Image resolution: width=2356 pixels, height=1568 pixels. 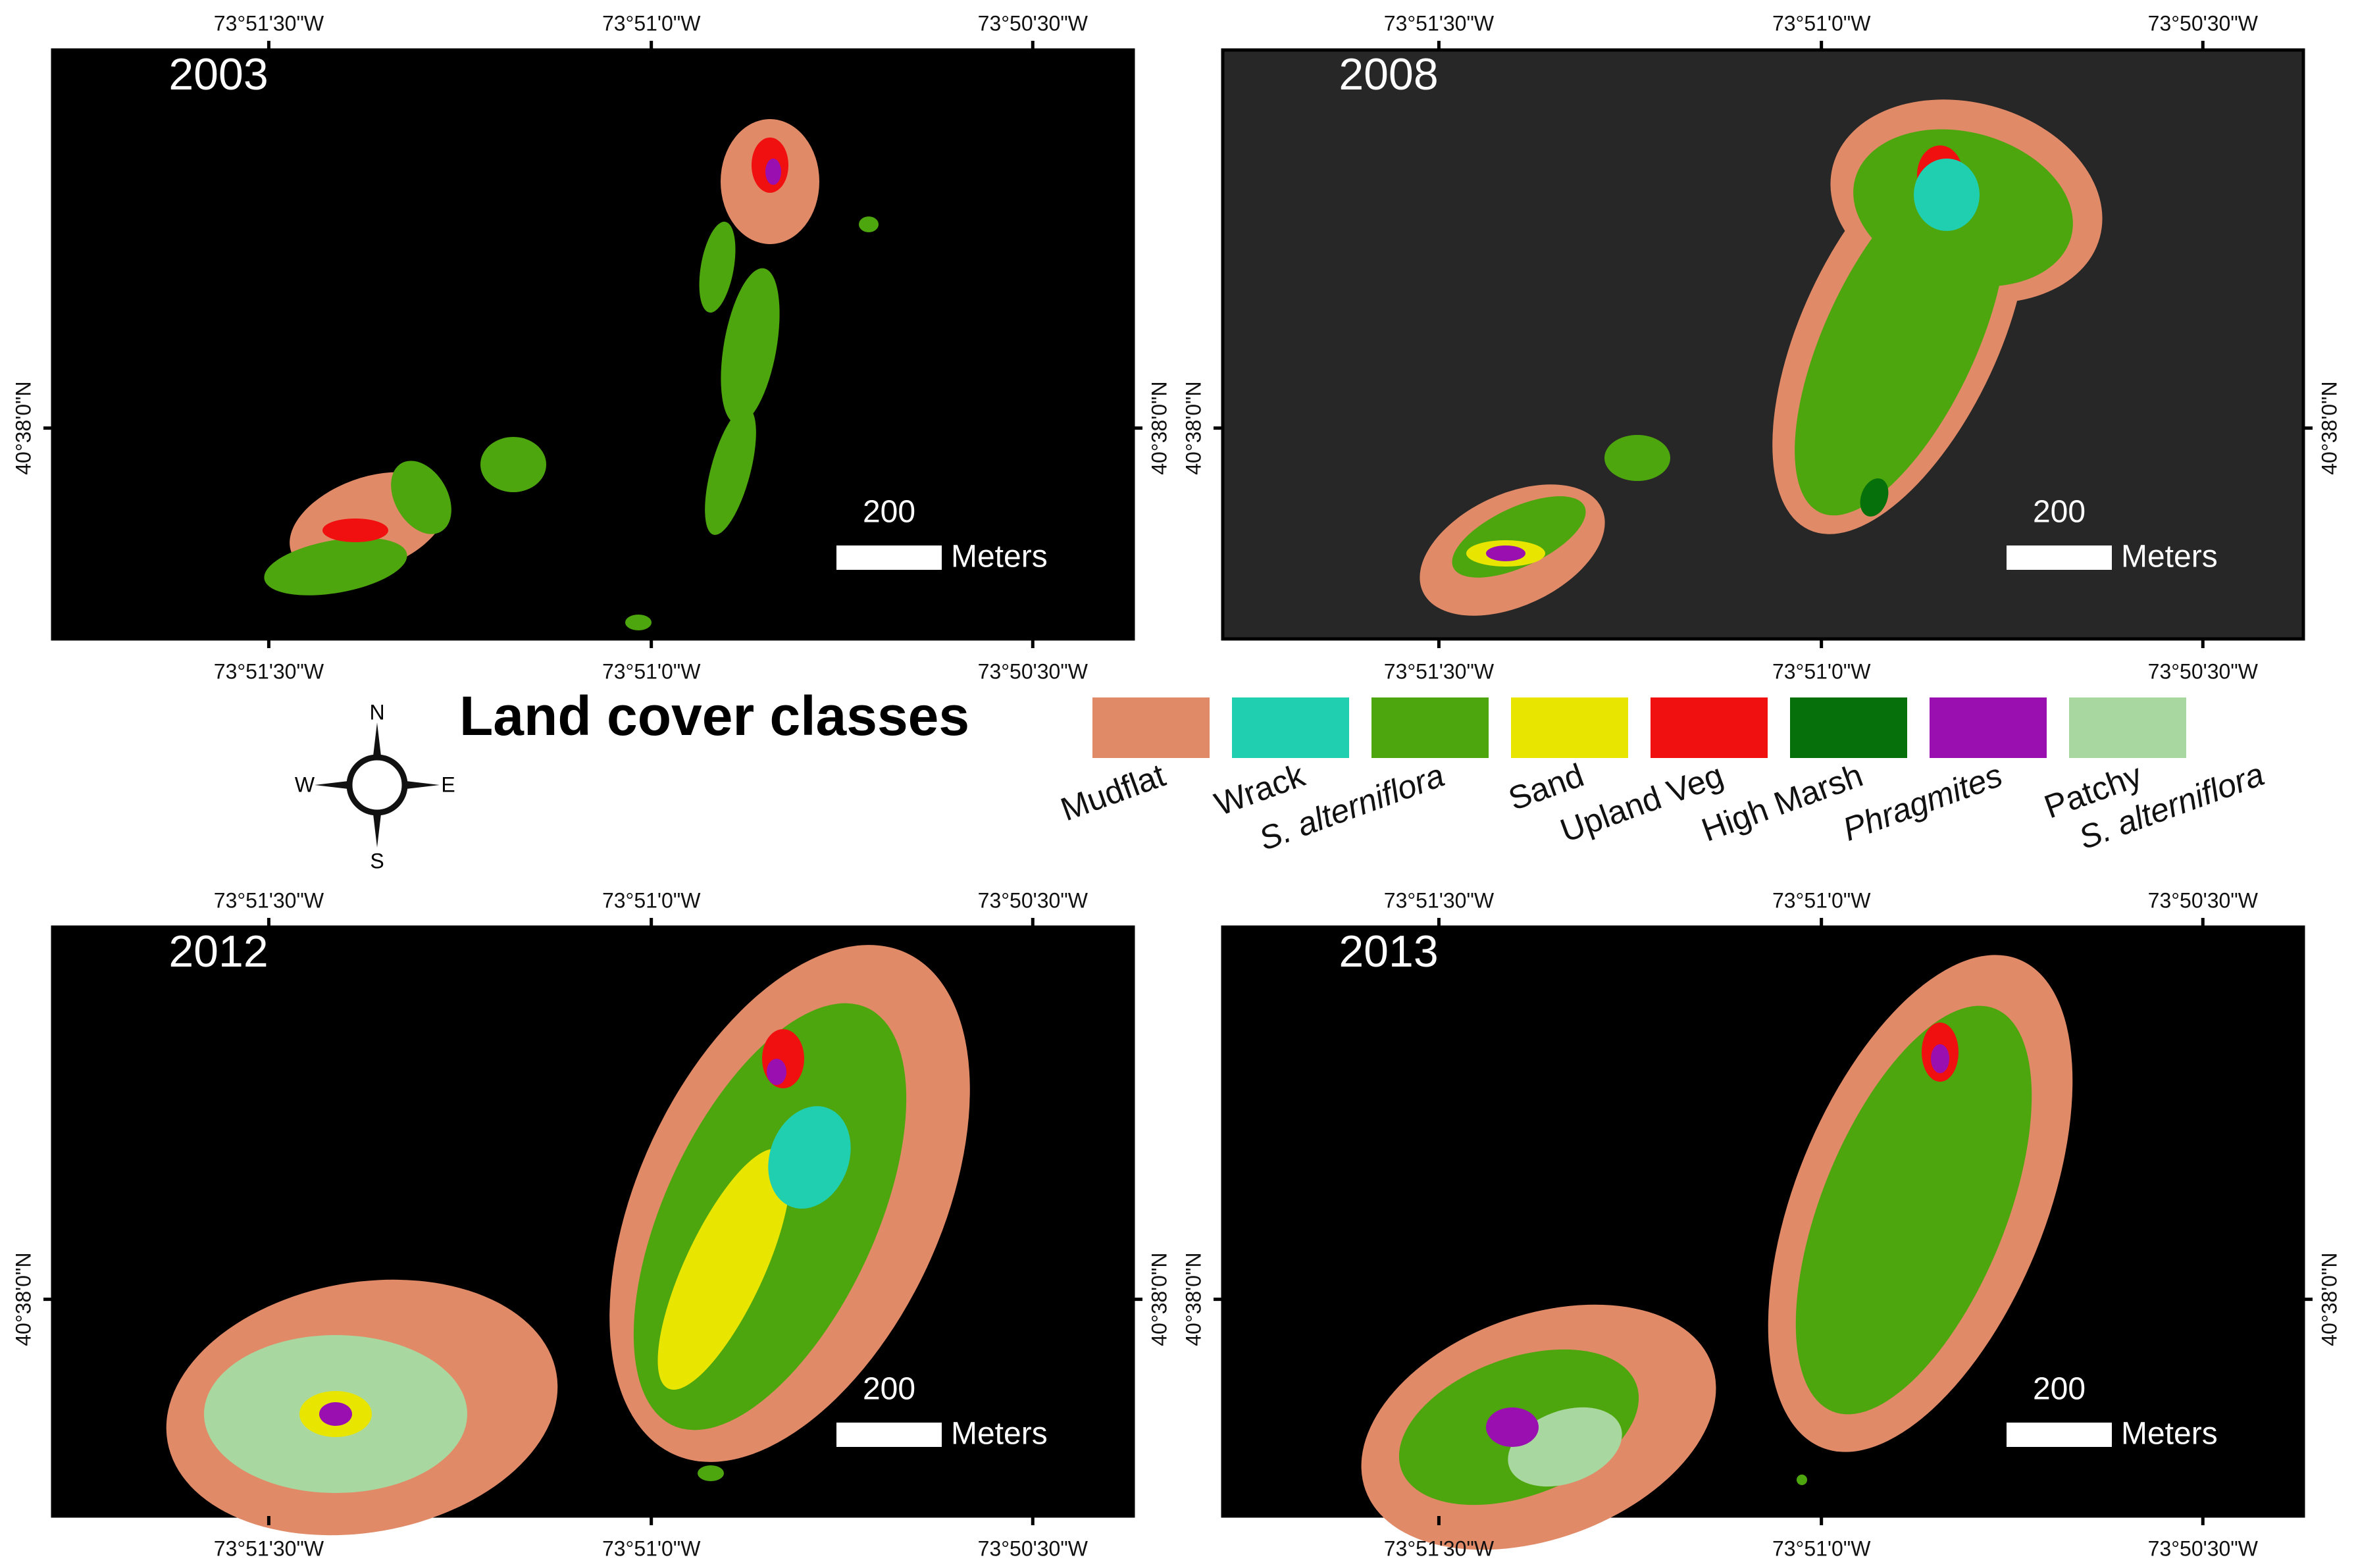 I want to click on legend-label-line: Phragmites, so click(x=1922, y=803).